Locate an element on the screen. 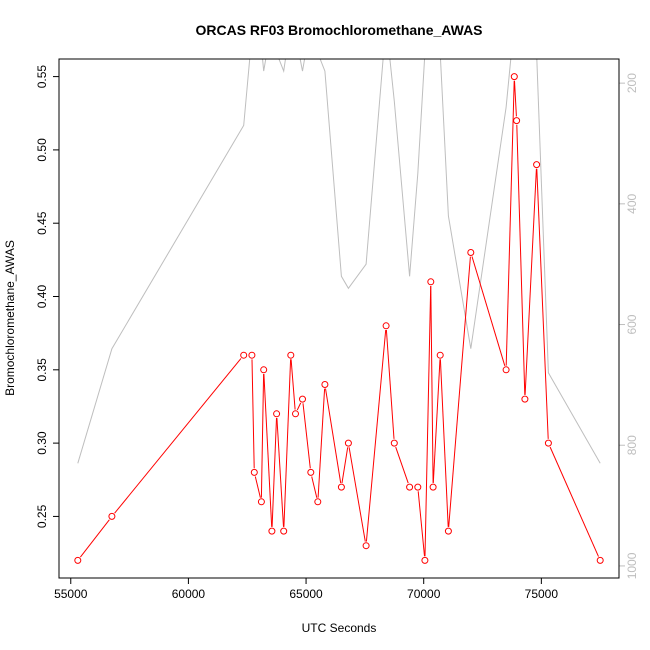 The image size is (650, 650). y-tick-label: 0.40 is located at coordinates (42, 297).